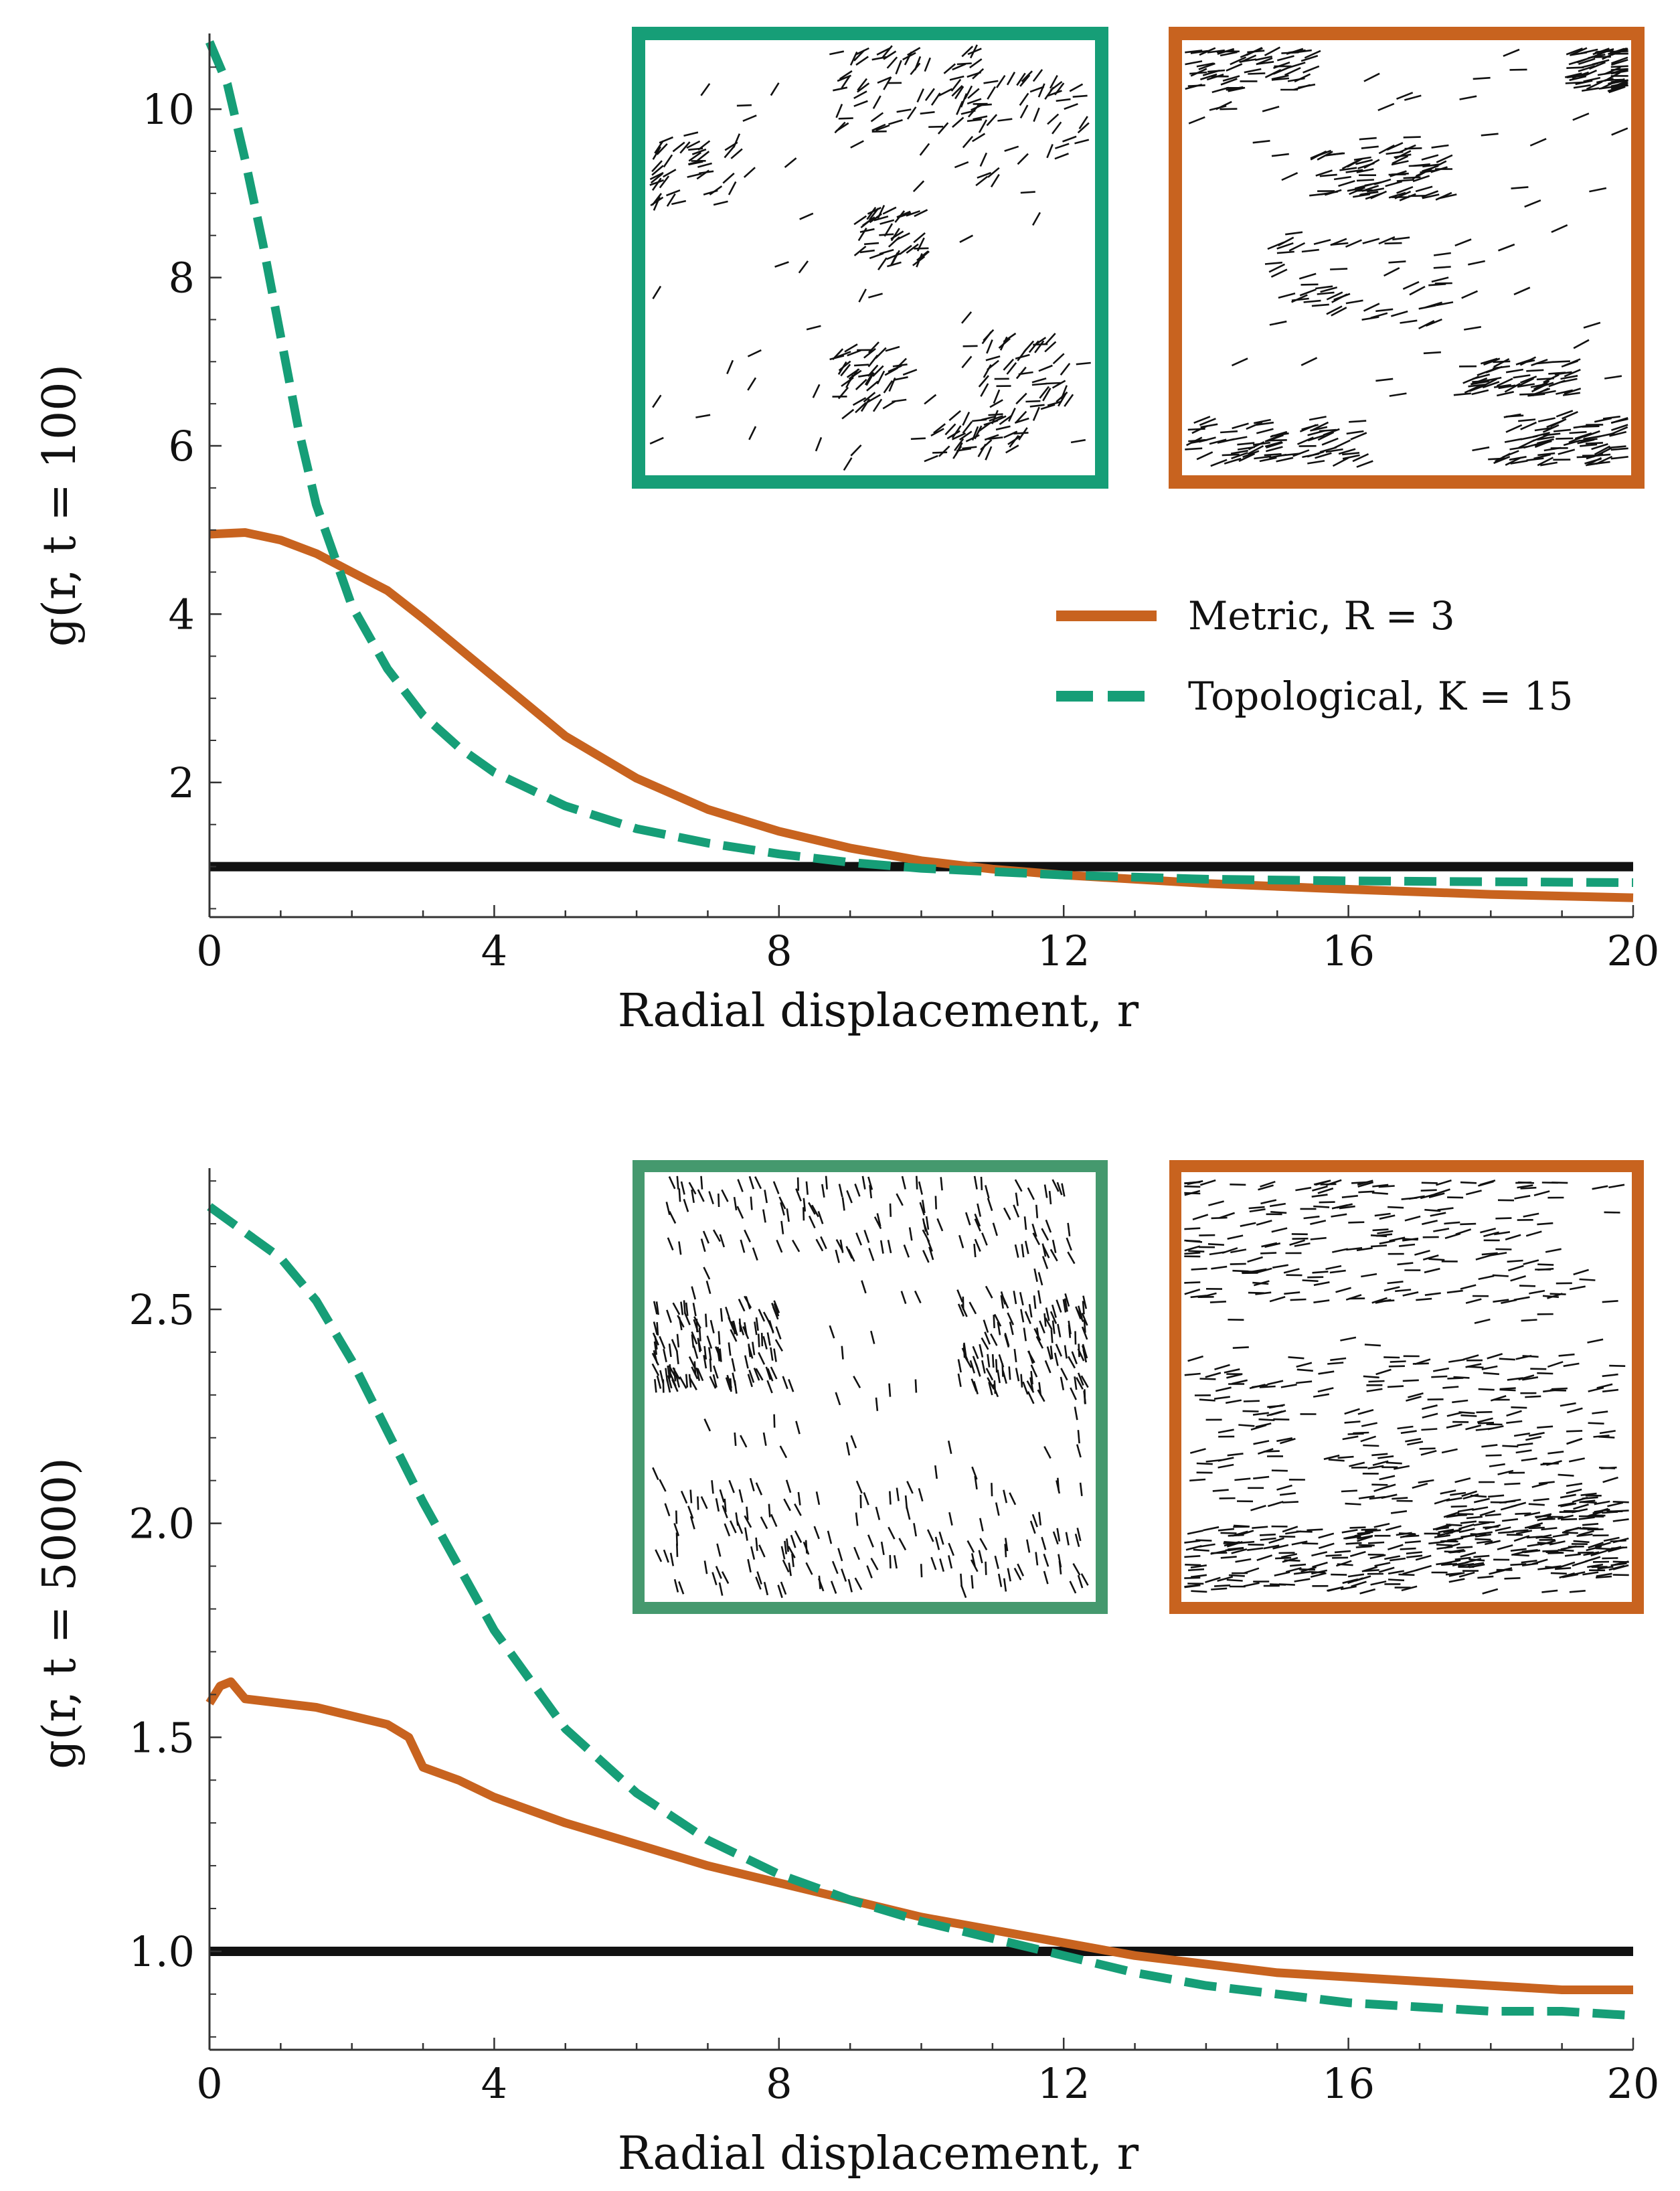 This screenshot has width=1680, height=2191. I want to click on top-insets, so click(1138, 258).